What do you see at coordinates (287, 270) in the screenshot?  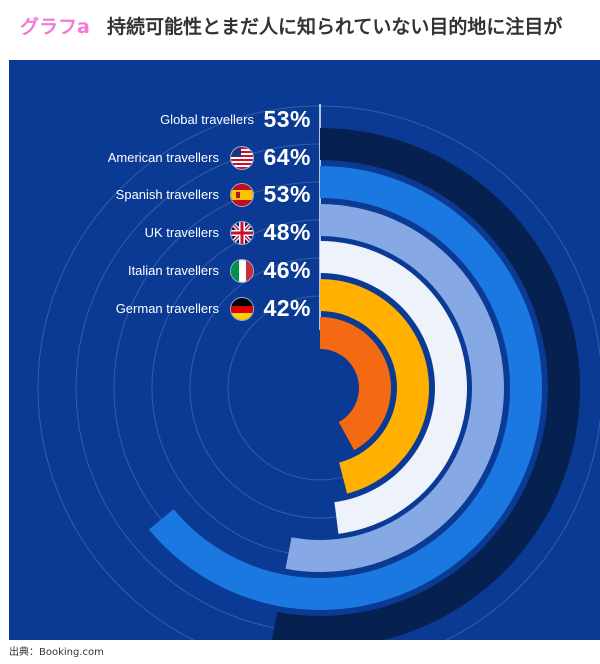 I see `data-label: 46%` at bounding box center [287, 270].